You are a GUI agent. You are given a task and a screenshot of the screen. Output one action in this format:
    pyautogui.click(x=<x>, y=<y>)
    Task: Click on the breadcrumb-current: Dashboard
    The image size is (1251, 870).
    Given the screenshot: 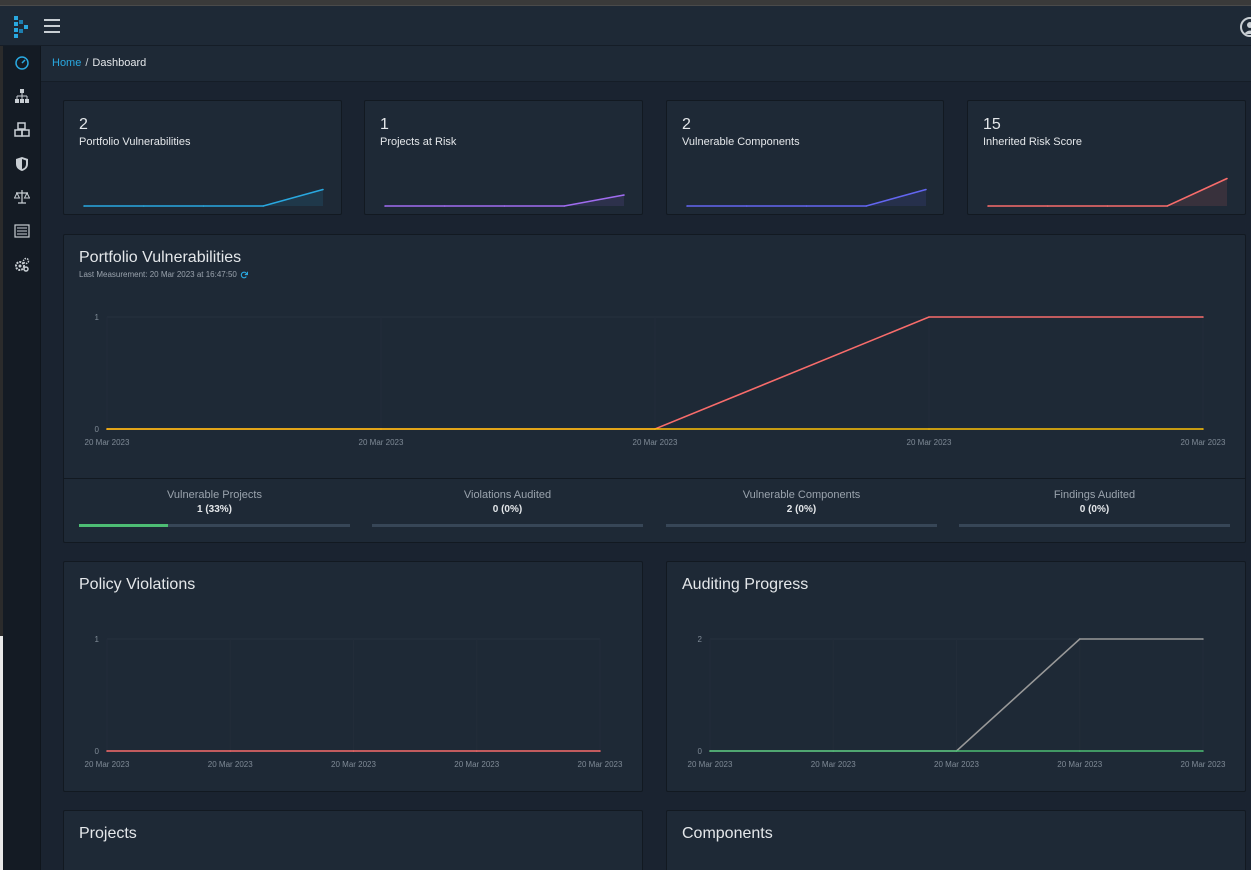 What is the action you would take?
    pyautogui.click(x=119, y=63)
    